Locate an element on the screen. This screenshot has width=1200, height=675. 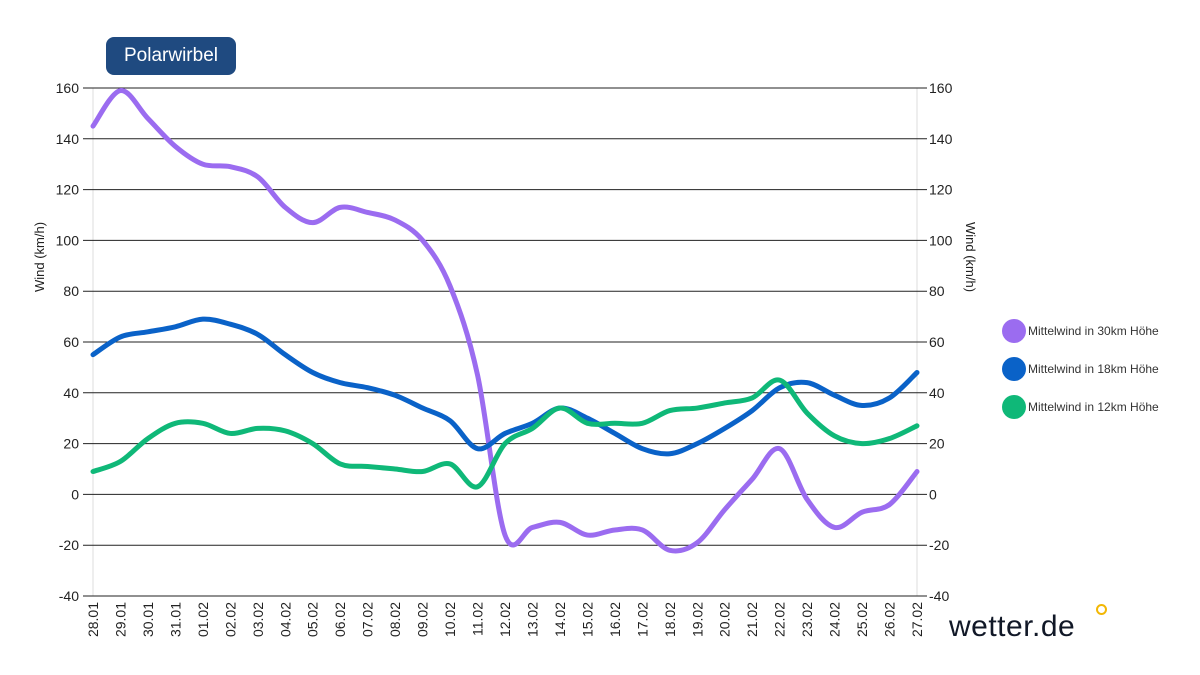
chart-title-badge: Polarwirbel is located at coordinates (171, 56).